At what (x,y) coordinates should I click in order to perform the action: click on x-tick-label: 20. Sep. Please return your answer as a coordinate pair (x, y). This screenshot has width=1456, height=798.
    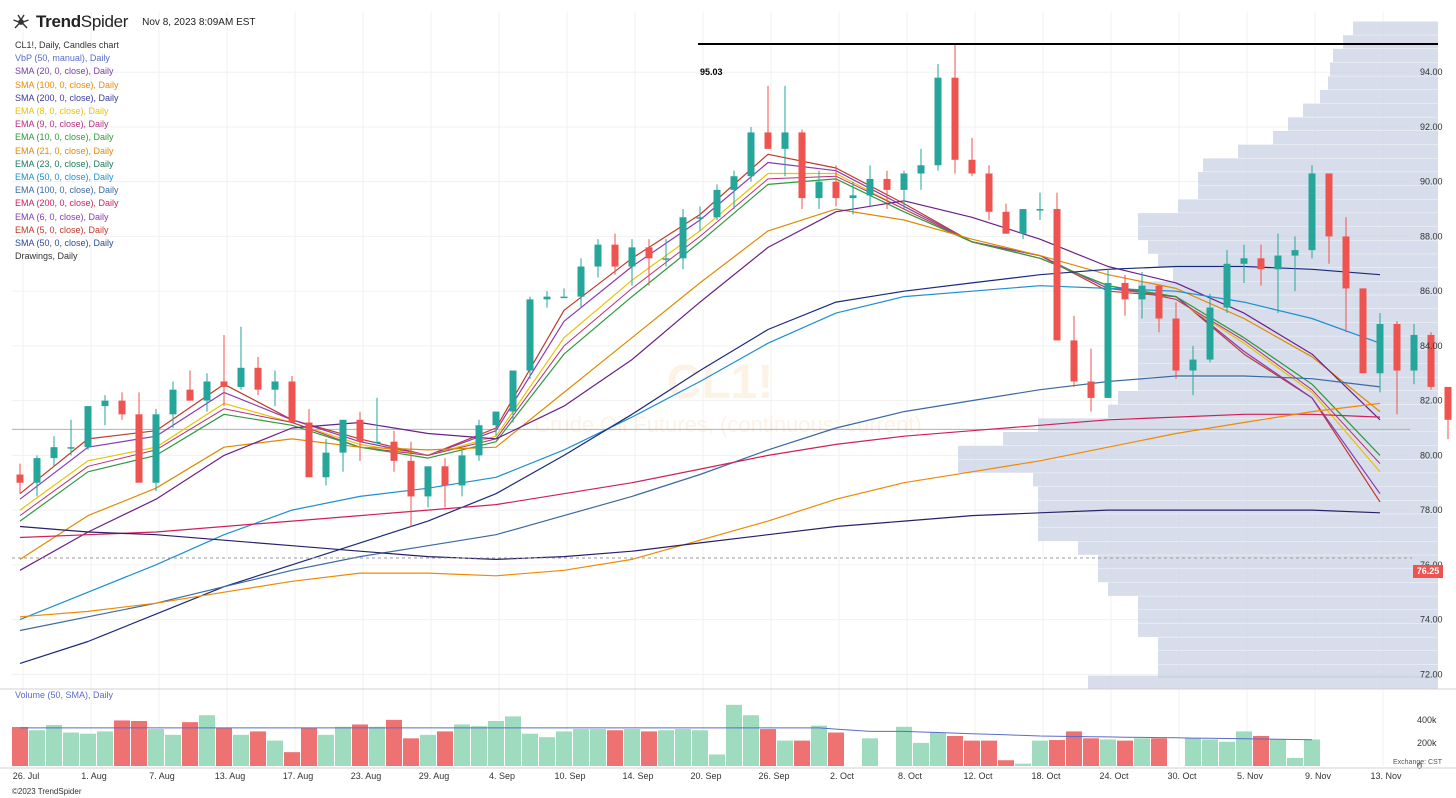
    Looking at the image, I should click on (705, 776).